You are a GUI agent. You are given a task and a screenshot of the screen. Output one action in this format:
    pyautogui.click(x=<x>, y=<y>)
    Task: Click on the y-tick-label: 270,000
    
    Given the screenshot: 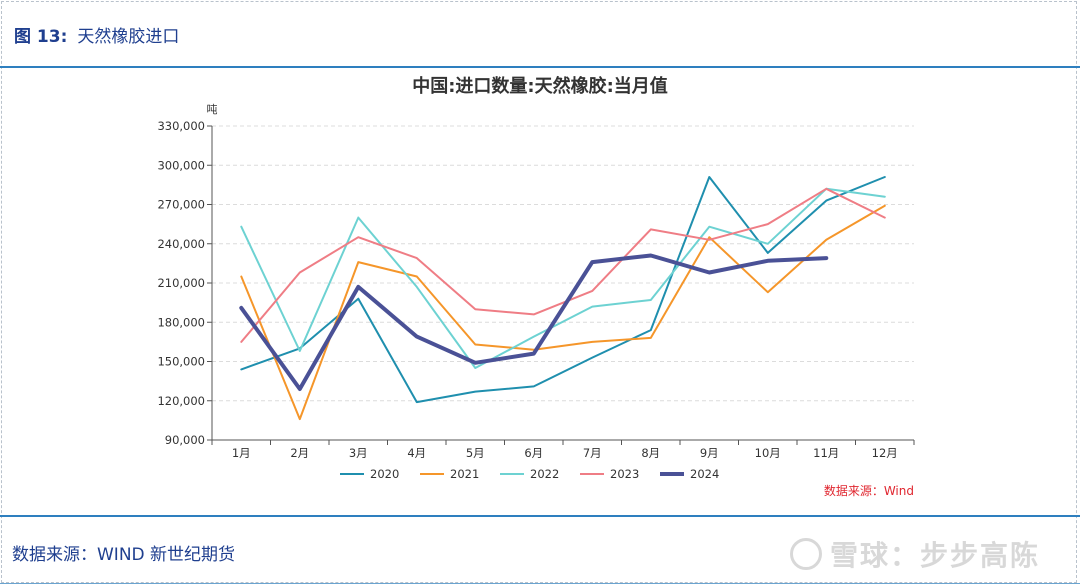 What is the action you would take?
    pyautogui.click(x=181, y=205)
    